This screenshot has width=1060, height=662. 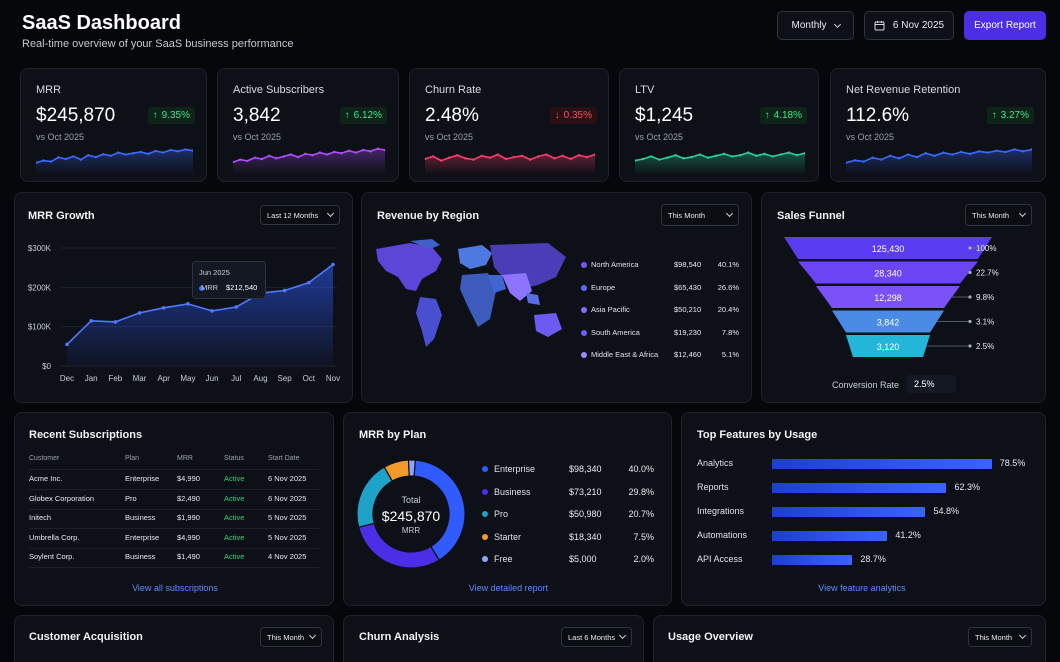 What do you see at coordinates (728, 264) in the screenshot?
I see `region-percent: 40.1%` at bounding box center [728, 264].